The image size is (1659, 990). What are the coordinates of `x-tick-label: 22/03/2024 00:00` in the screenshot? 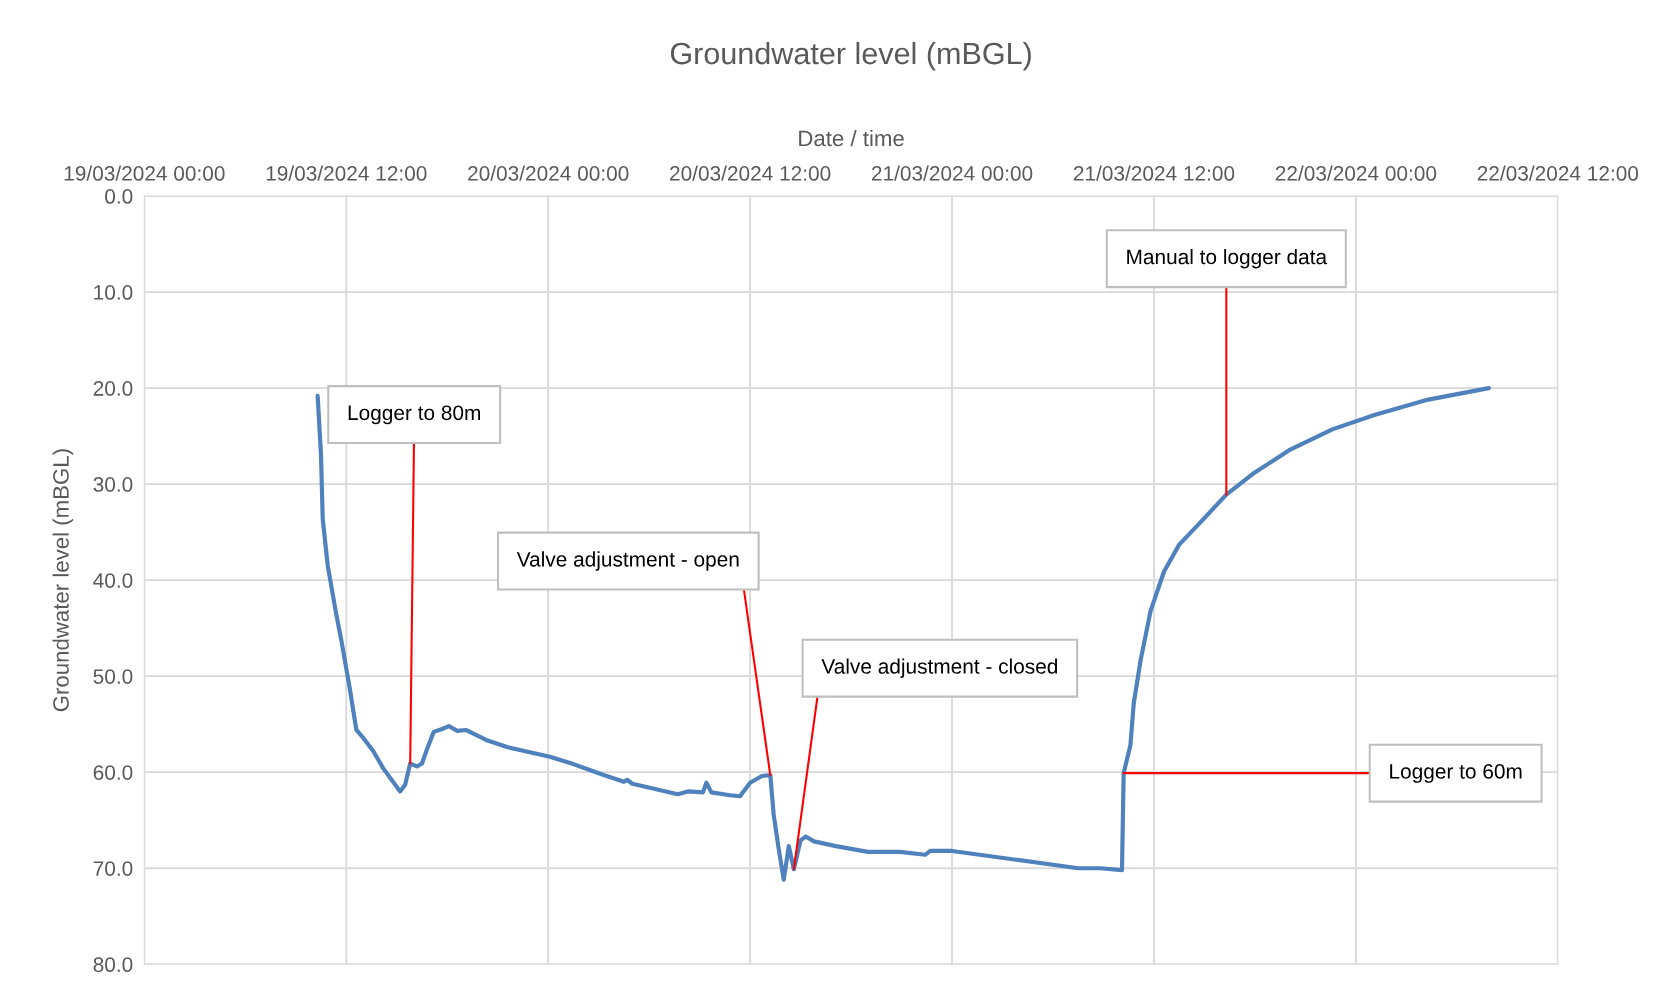 It's located at (1356, 173).